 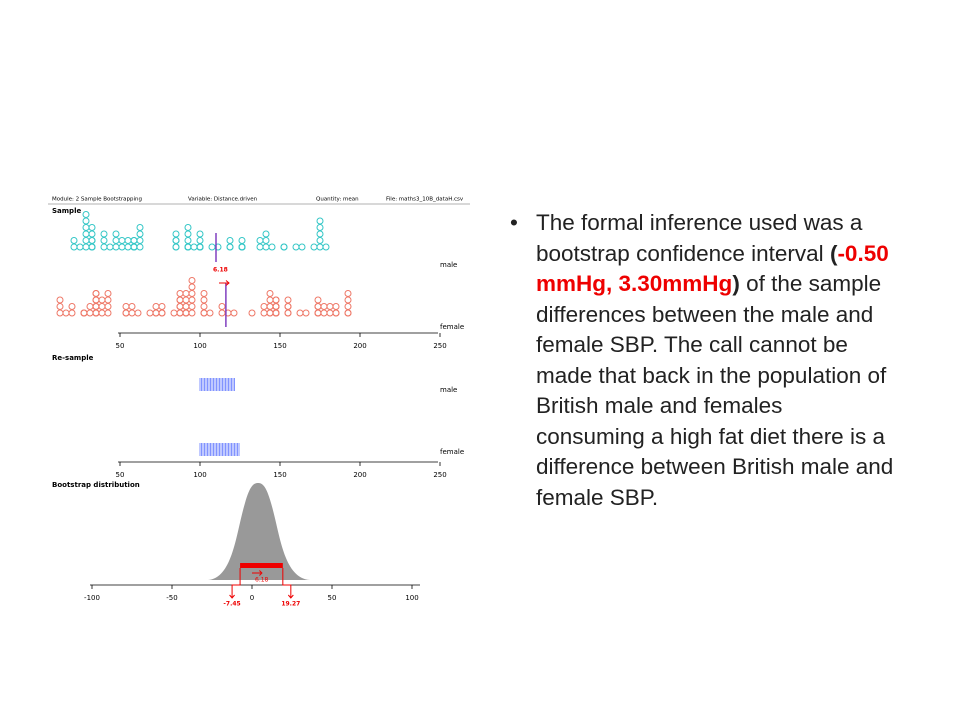 What do you see at coordinates (290, 604) in the screenshot?
I see `ci-label: 19.27` at bounding box center [290, 604].